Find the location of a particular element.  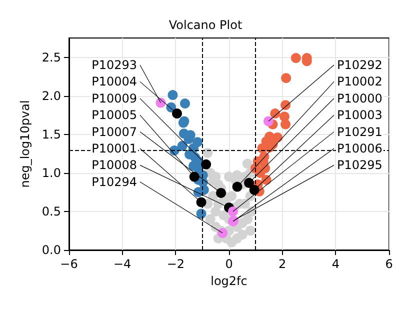

y-tick-label: 1.5 is located at coordinates (51, 134).